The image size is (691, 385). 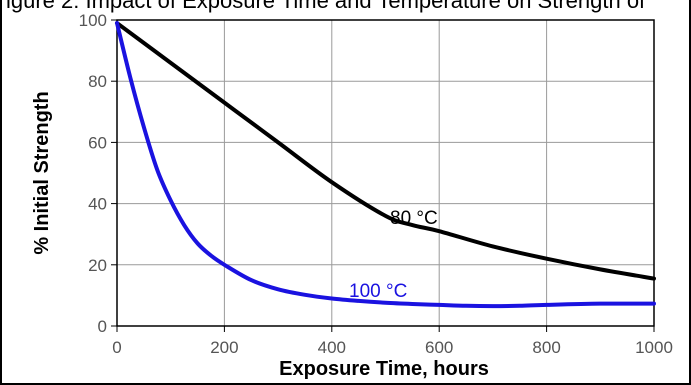 What do you see at coordinates (97, 142) in the screenshot?
I see `y-tick-label: 60` at bounding box center [97, 142].